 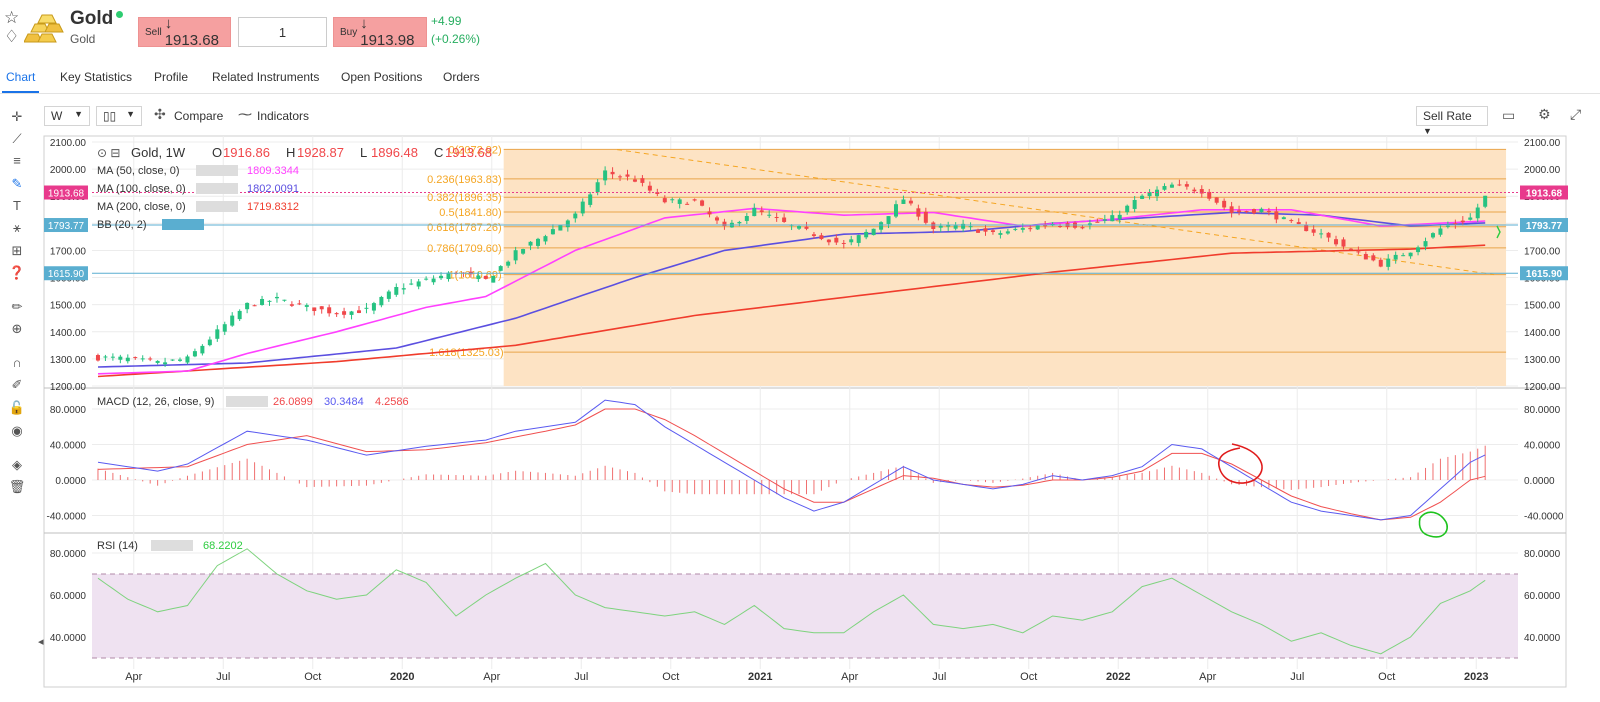 I want to click on tab-open-positions: Open Positions, so click(x=382, y=77).